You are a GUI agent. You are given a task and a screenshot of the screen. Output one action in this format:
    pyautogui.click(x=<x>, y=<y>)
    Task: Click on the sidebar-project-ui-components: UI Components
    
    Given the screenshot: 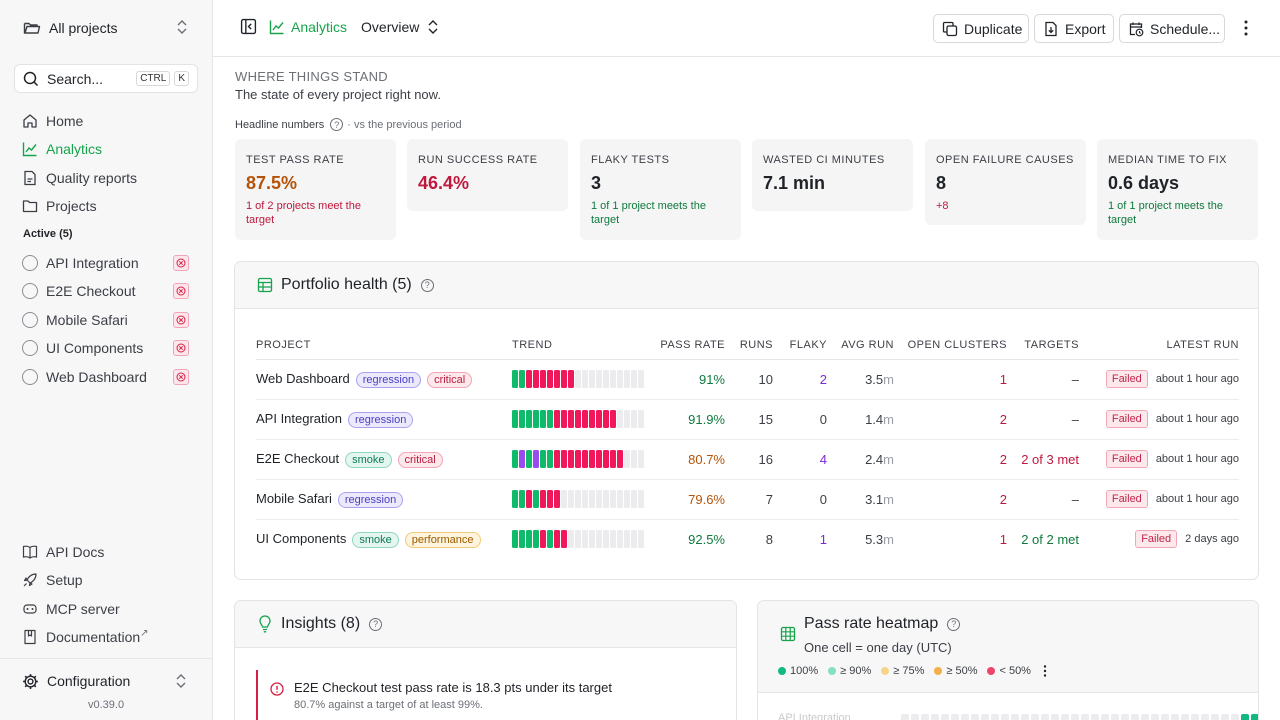 What is the action you would take?
    pyautogui.click(x=109, y=348)
    